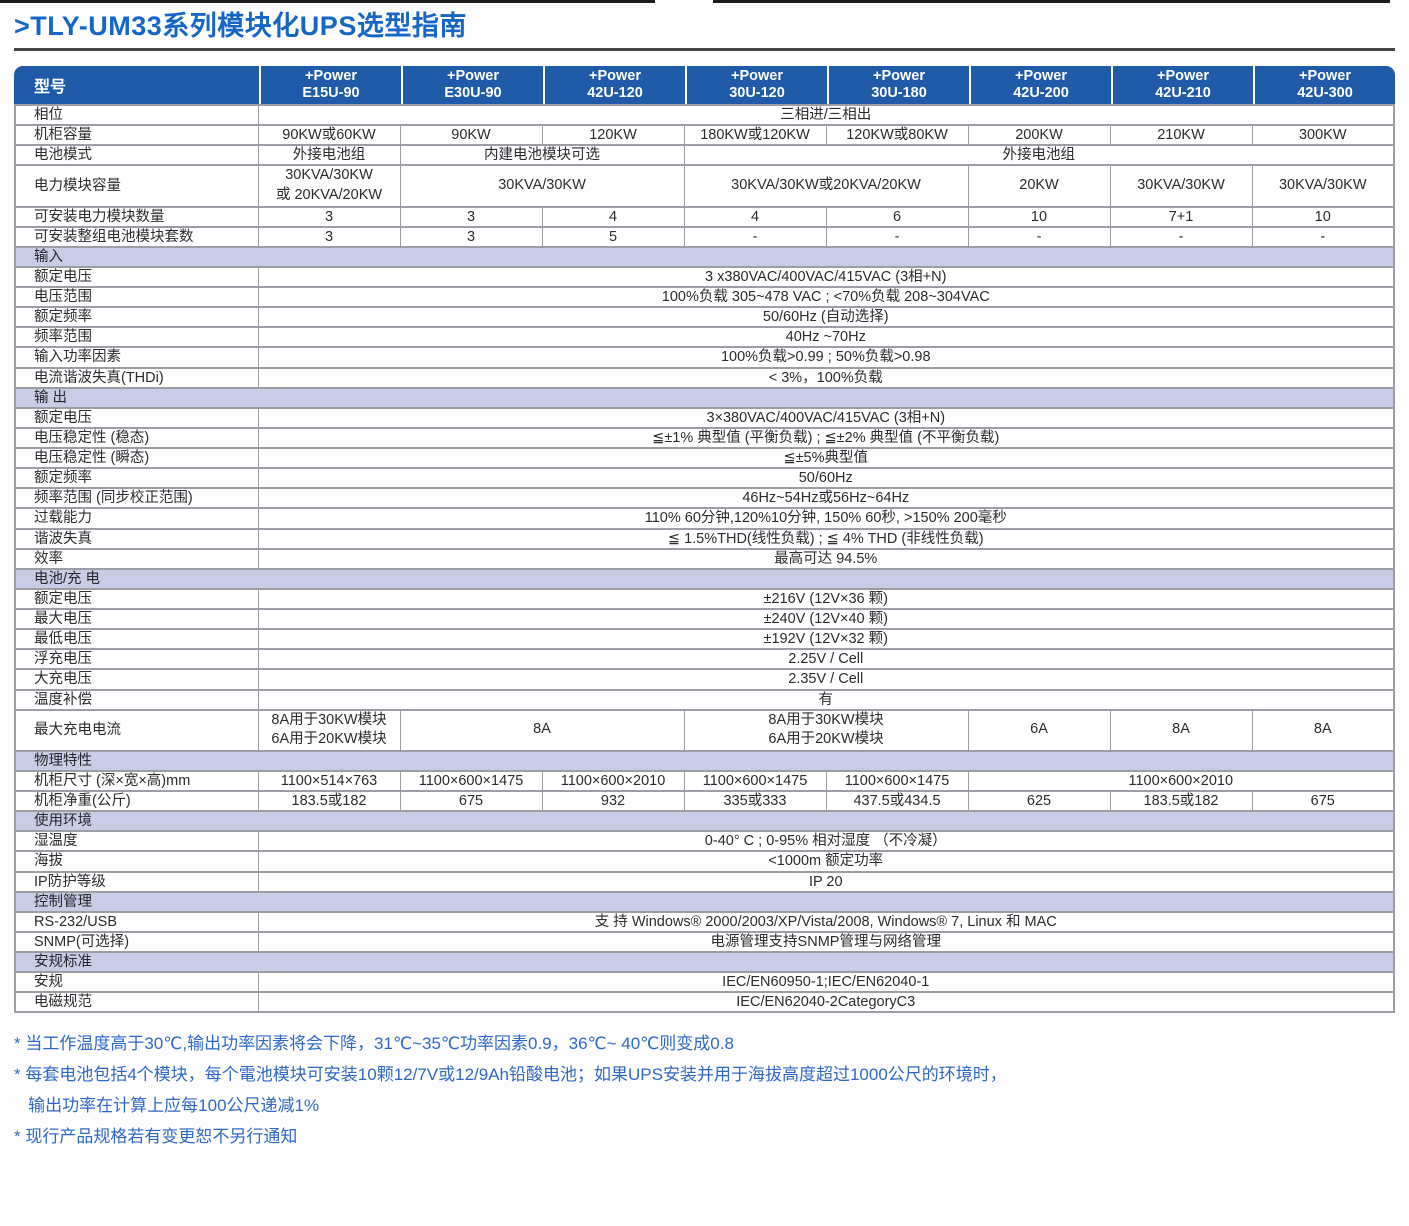 Image resolution: width=1409 pixels, height=1226 pixels. Describe the element at coordinates (156, 1137) in the screenshot. I see `footnote: * 现行产品规格若有变更恕不另行通知` at that location.